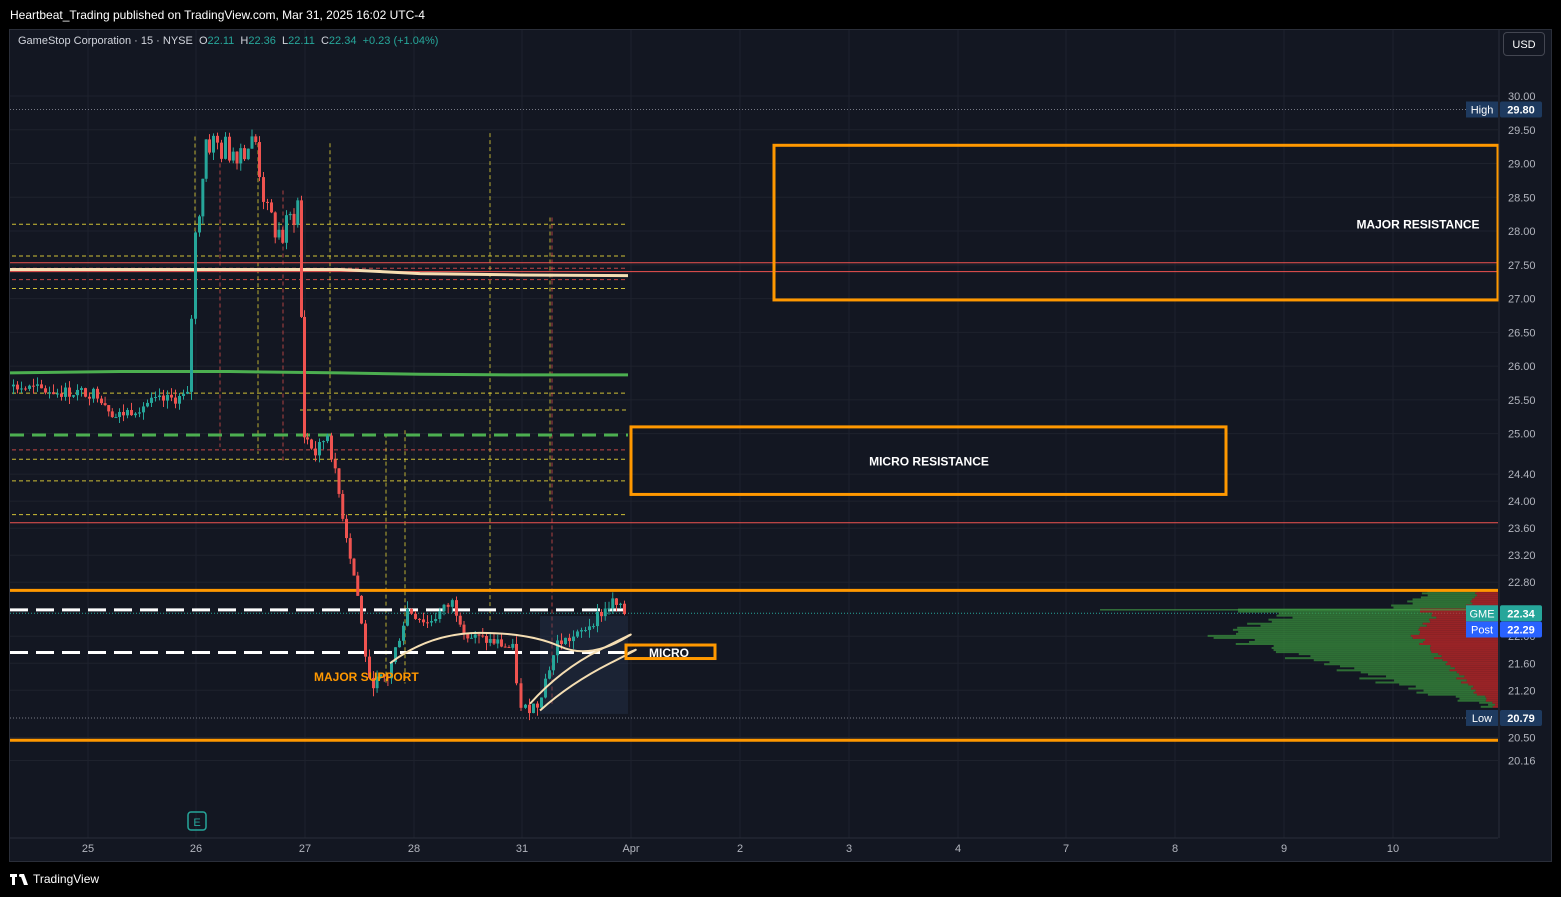 The width and height of the screenshot is (1561, 897). Describe the element at coordinates (1482, 630) in the screenshot. I see `price-label-name: Post` at that location.